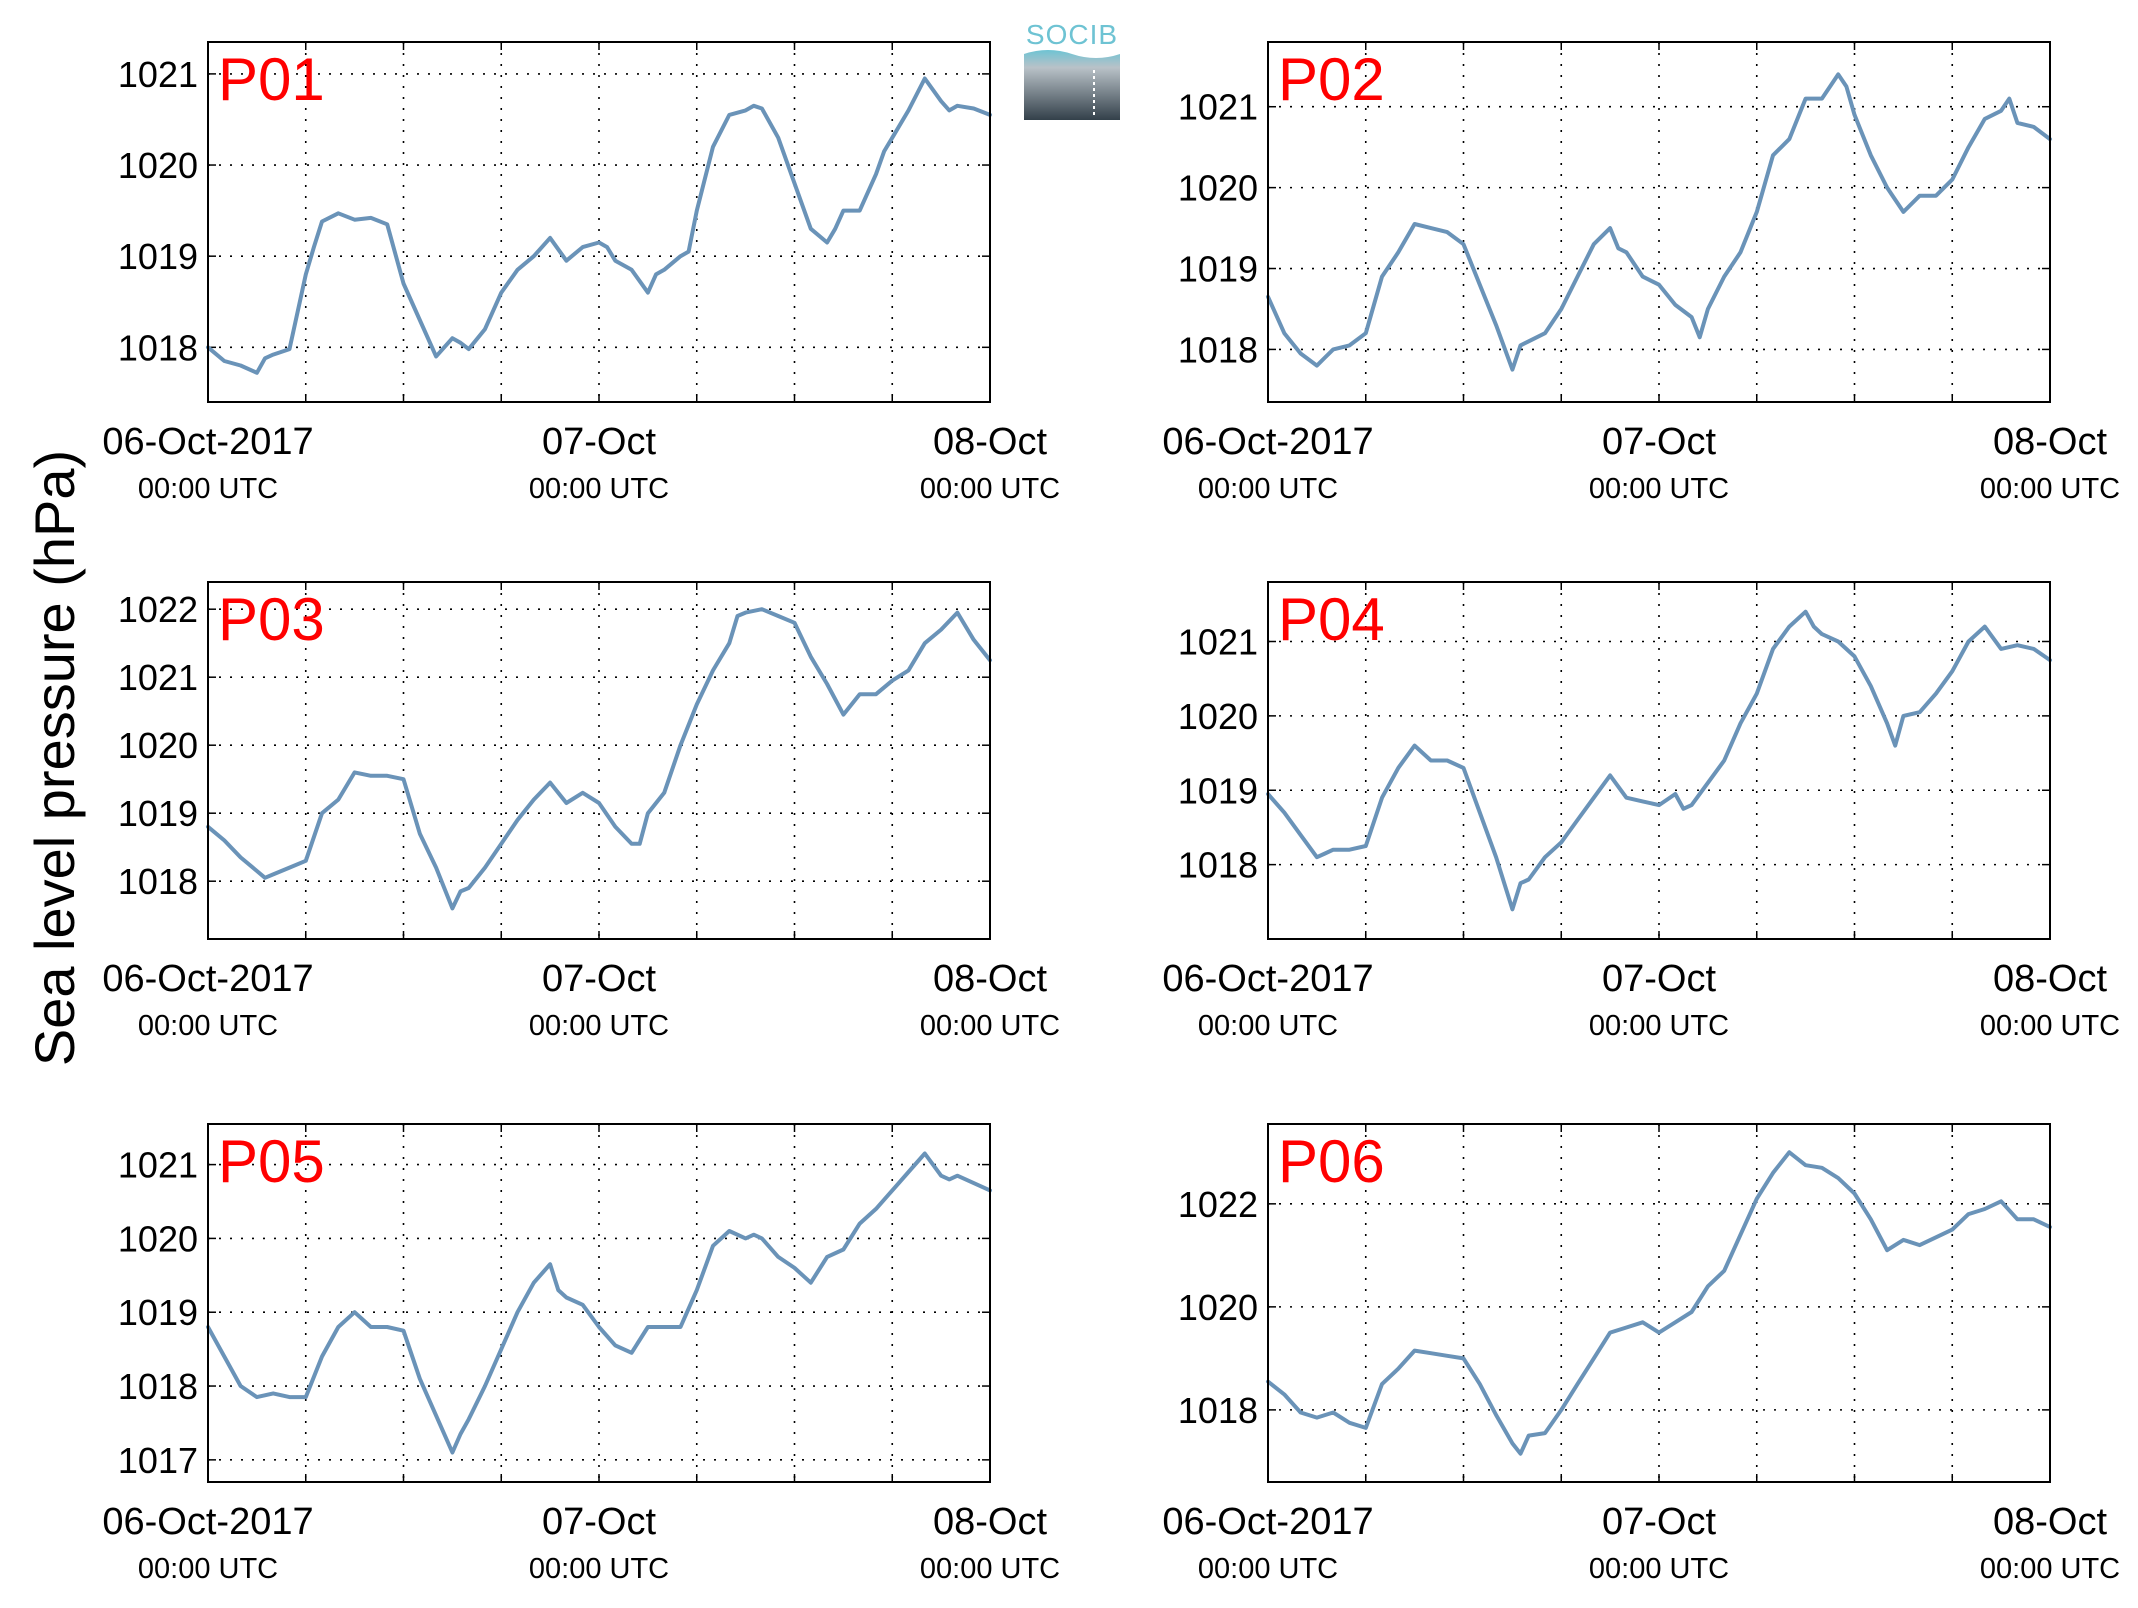 Image resolution: width=2138 pixels, height=1608 pixels. Describe the element at coordinates (1331, 619) in the screenshot. I see `panel-label: P04` at that location.